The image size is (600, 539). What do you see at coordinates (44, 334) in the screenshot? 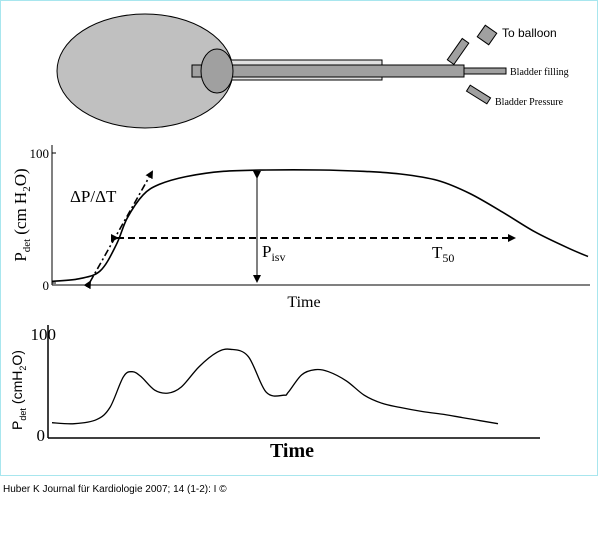
I see `chart2-ytick-100: 100` at bounding box center [44, 334].